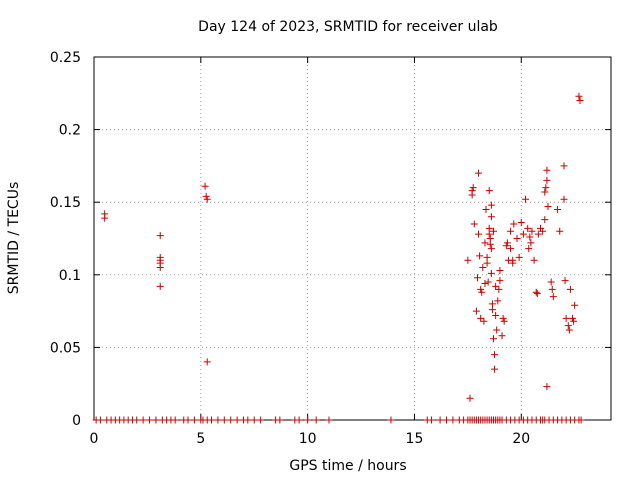 This screenshot has height=480, width=640. What do you see at coordinates (65, 58) in the screenshot?
I see `y-tick-label: 0.25` at bounding box center [65, 58].